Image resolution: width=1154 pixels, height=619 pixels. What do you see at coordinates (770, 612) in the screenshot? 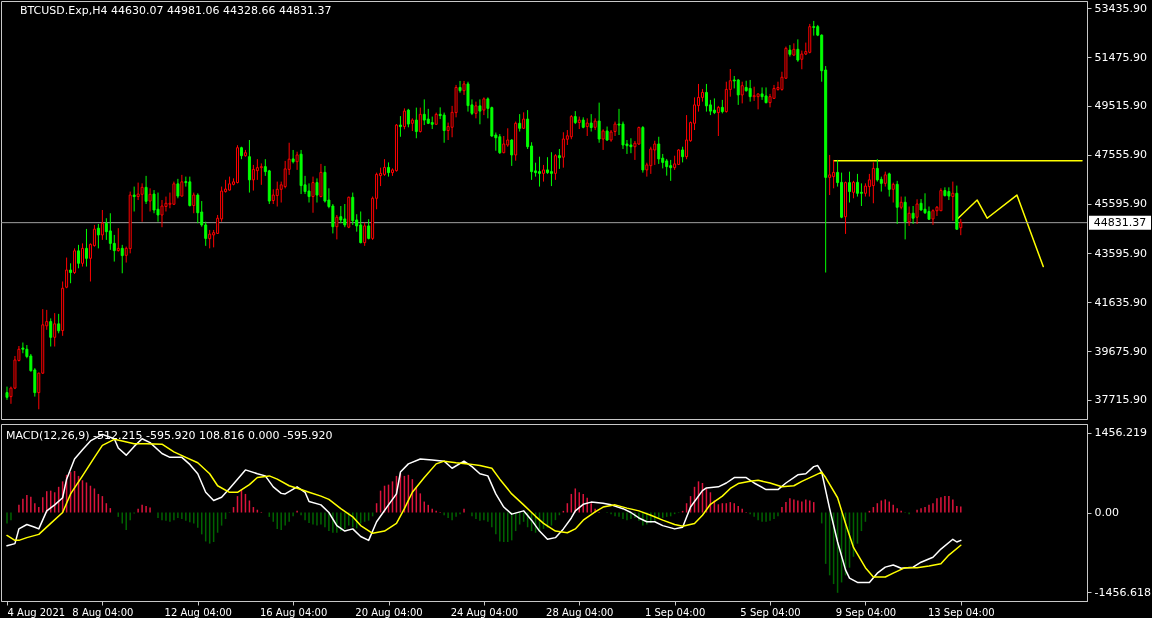
I see `x-tick-label: 5 Sep 04:00` at bounding box center [770, 612].